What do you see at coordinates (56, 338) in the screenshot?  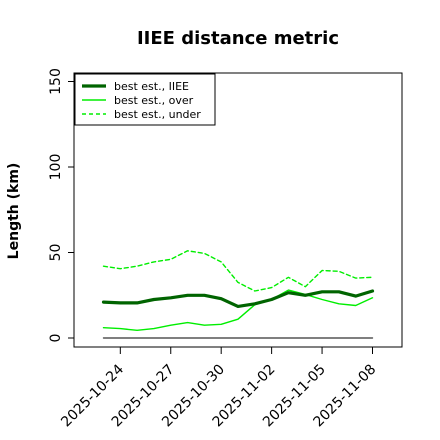 I see `y-tick-label: 0` at bounding box center [56, 338].